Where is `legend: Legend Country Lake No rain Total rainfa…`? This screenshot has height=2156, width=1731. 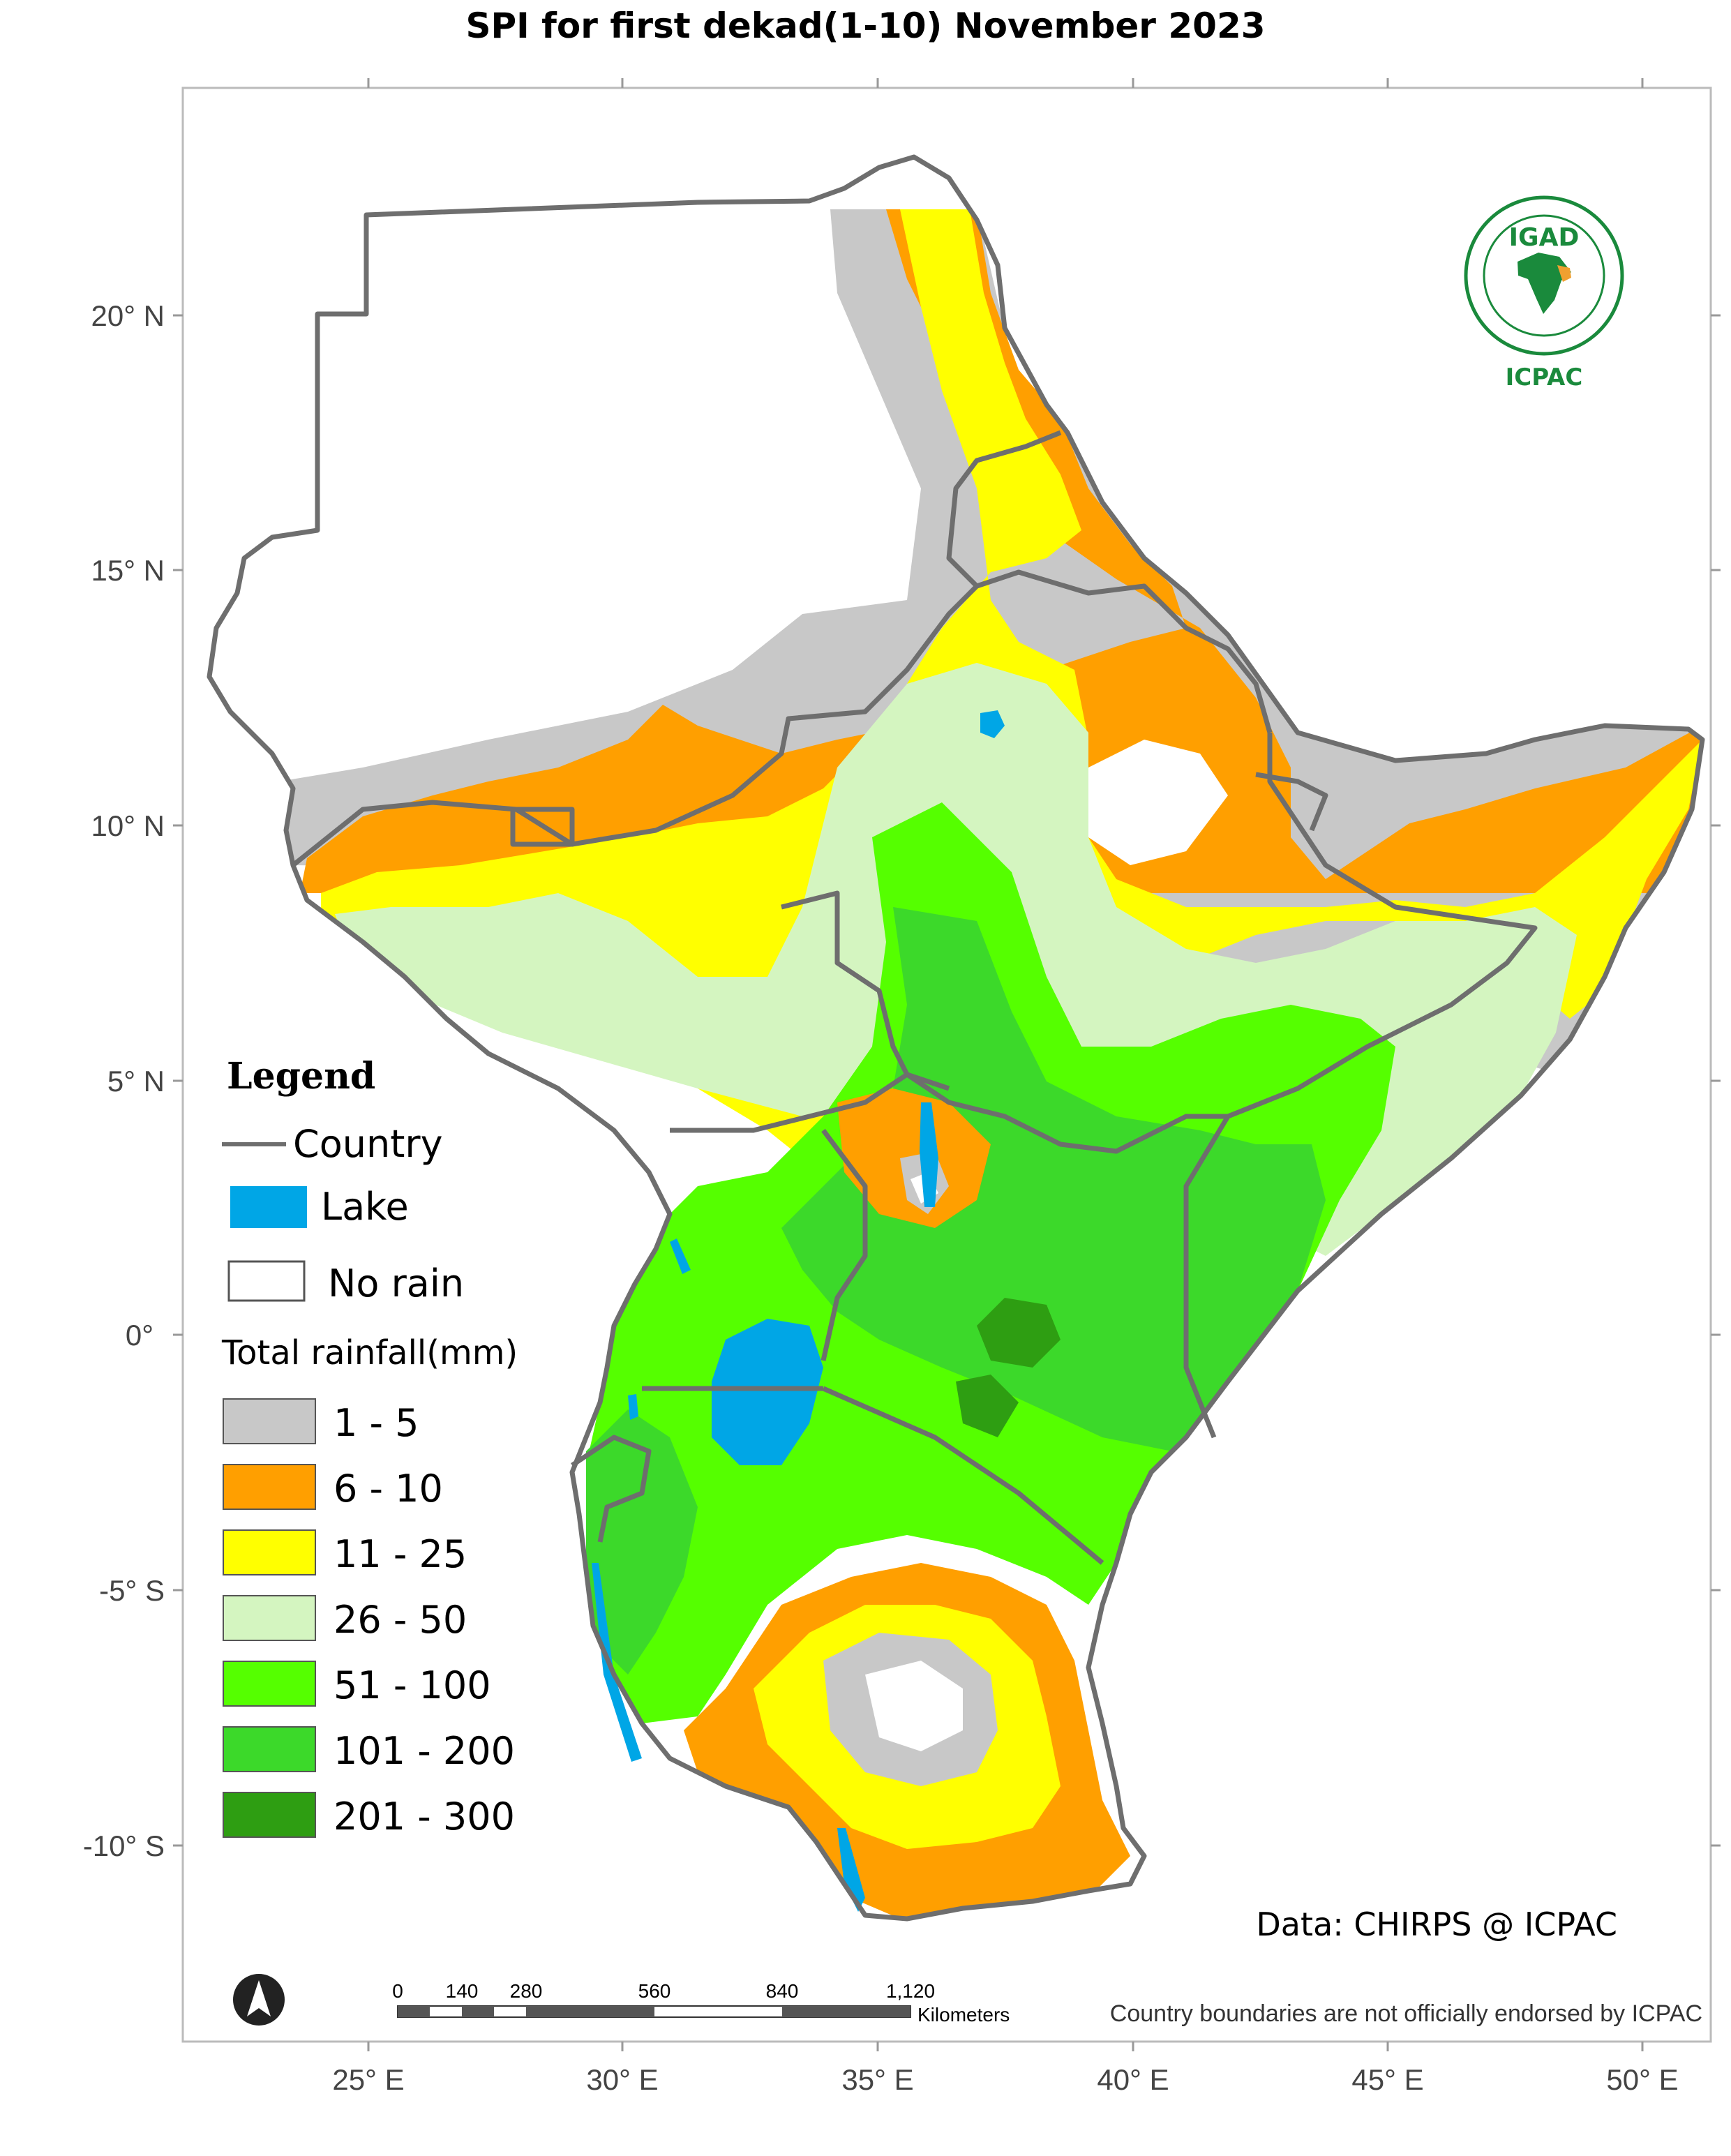 legend: Legend Country Lake No rain Total rainfa… is located at coordinates (369, 1447).